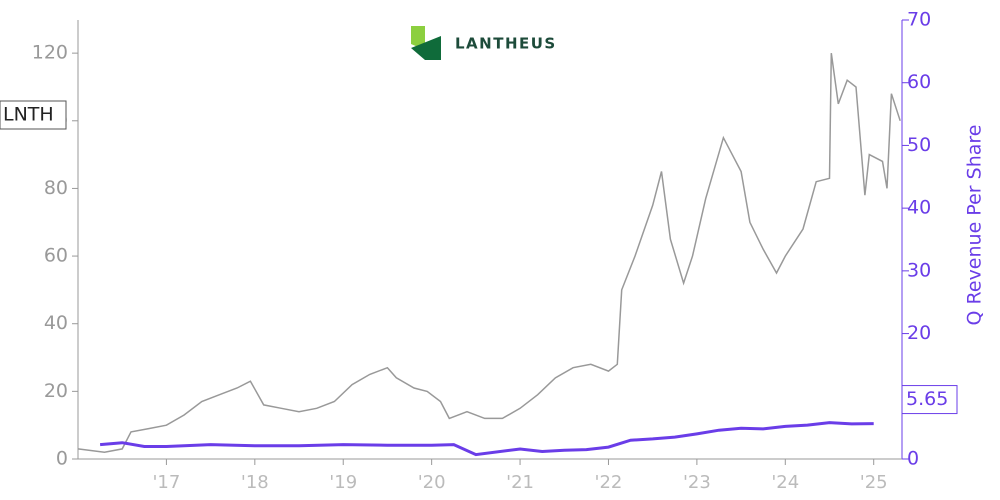 This screenshot has width=1000, height=500. What do you see at coordinates (927, 399) in the screenshot?
I see `last-value-label: 5.65` at bounding box center [927, 399].